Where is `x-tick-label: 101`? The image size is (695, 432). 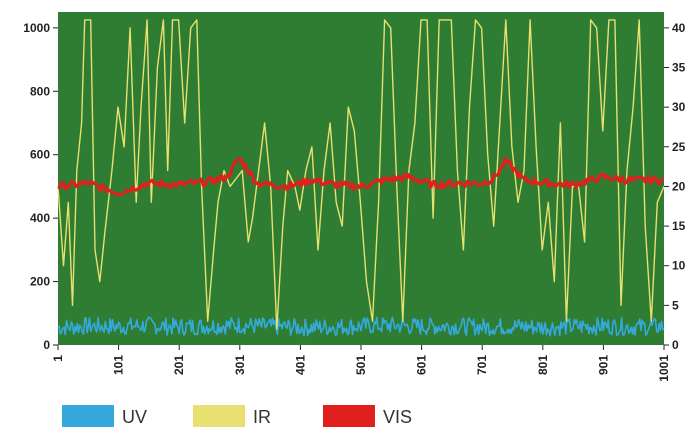
x-tick-label: 101 is located at coordinates (119, 365).